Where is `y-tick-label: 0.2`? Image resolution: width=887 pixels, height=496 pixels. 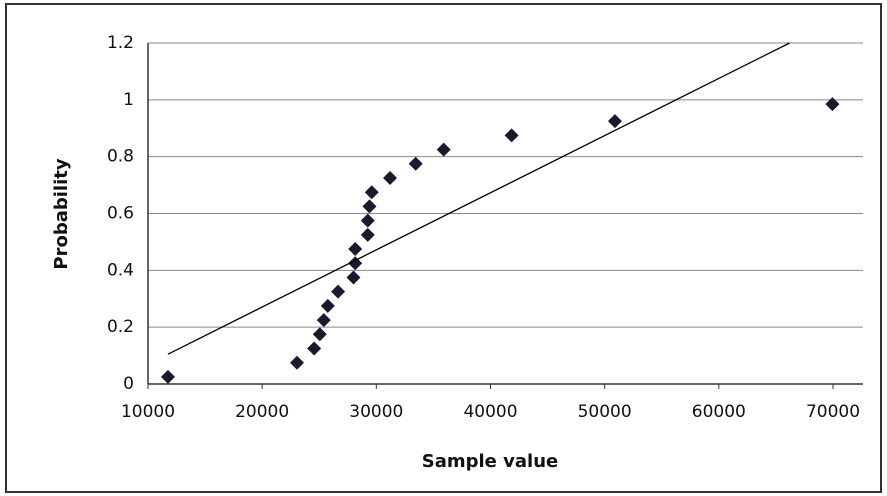 y-tick-label: 0.2 is located at coordinates (120, 327).